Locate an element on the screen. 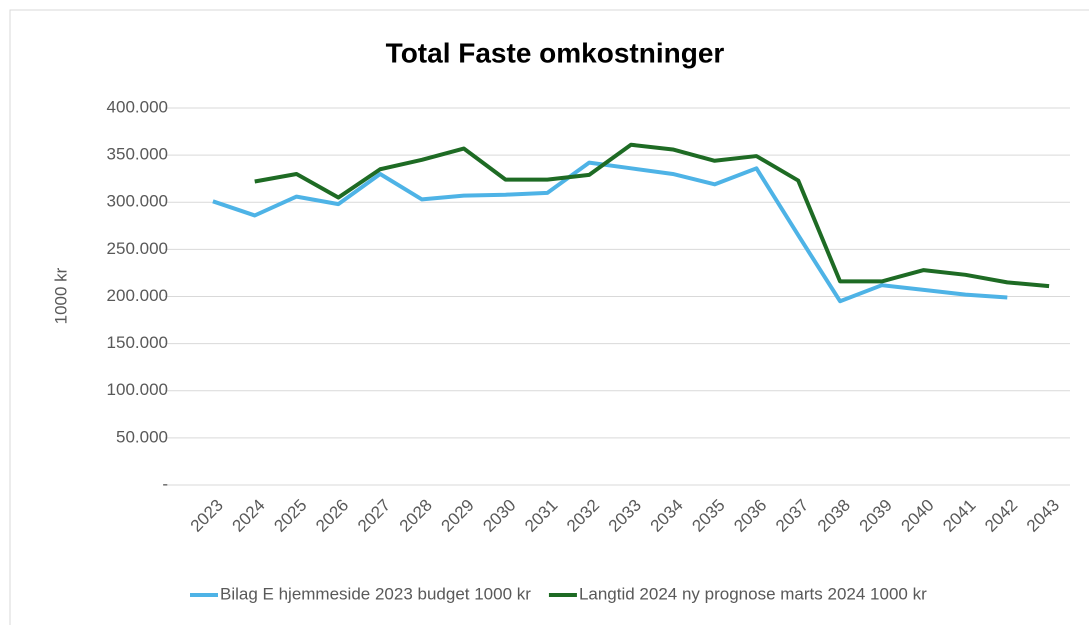 This screenshot has width=1089, height=625. y-axis-label: 1000 kr is located at coordinates (60, 295).